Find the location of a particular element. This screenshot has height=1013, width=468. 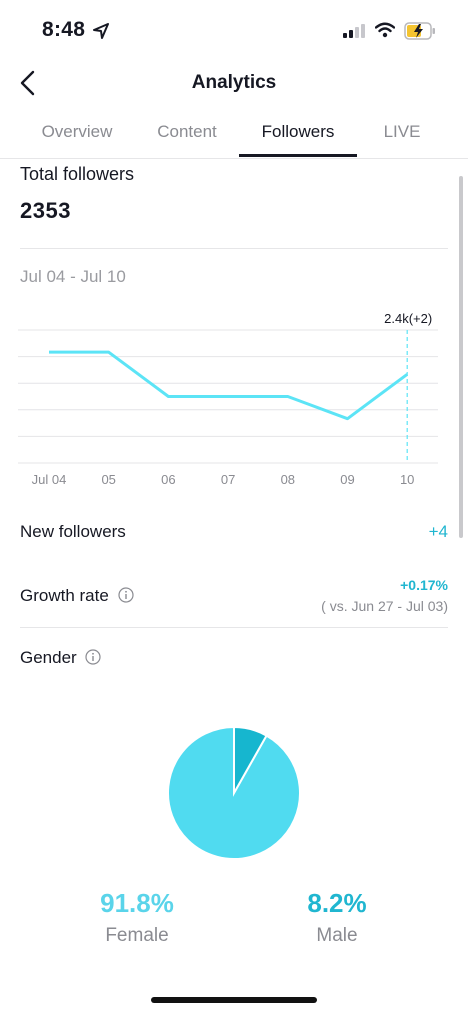

tab-bar: Overview Content Followers LIVE is located at coordinates (234, 139).